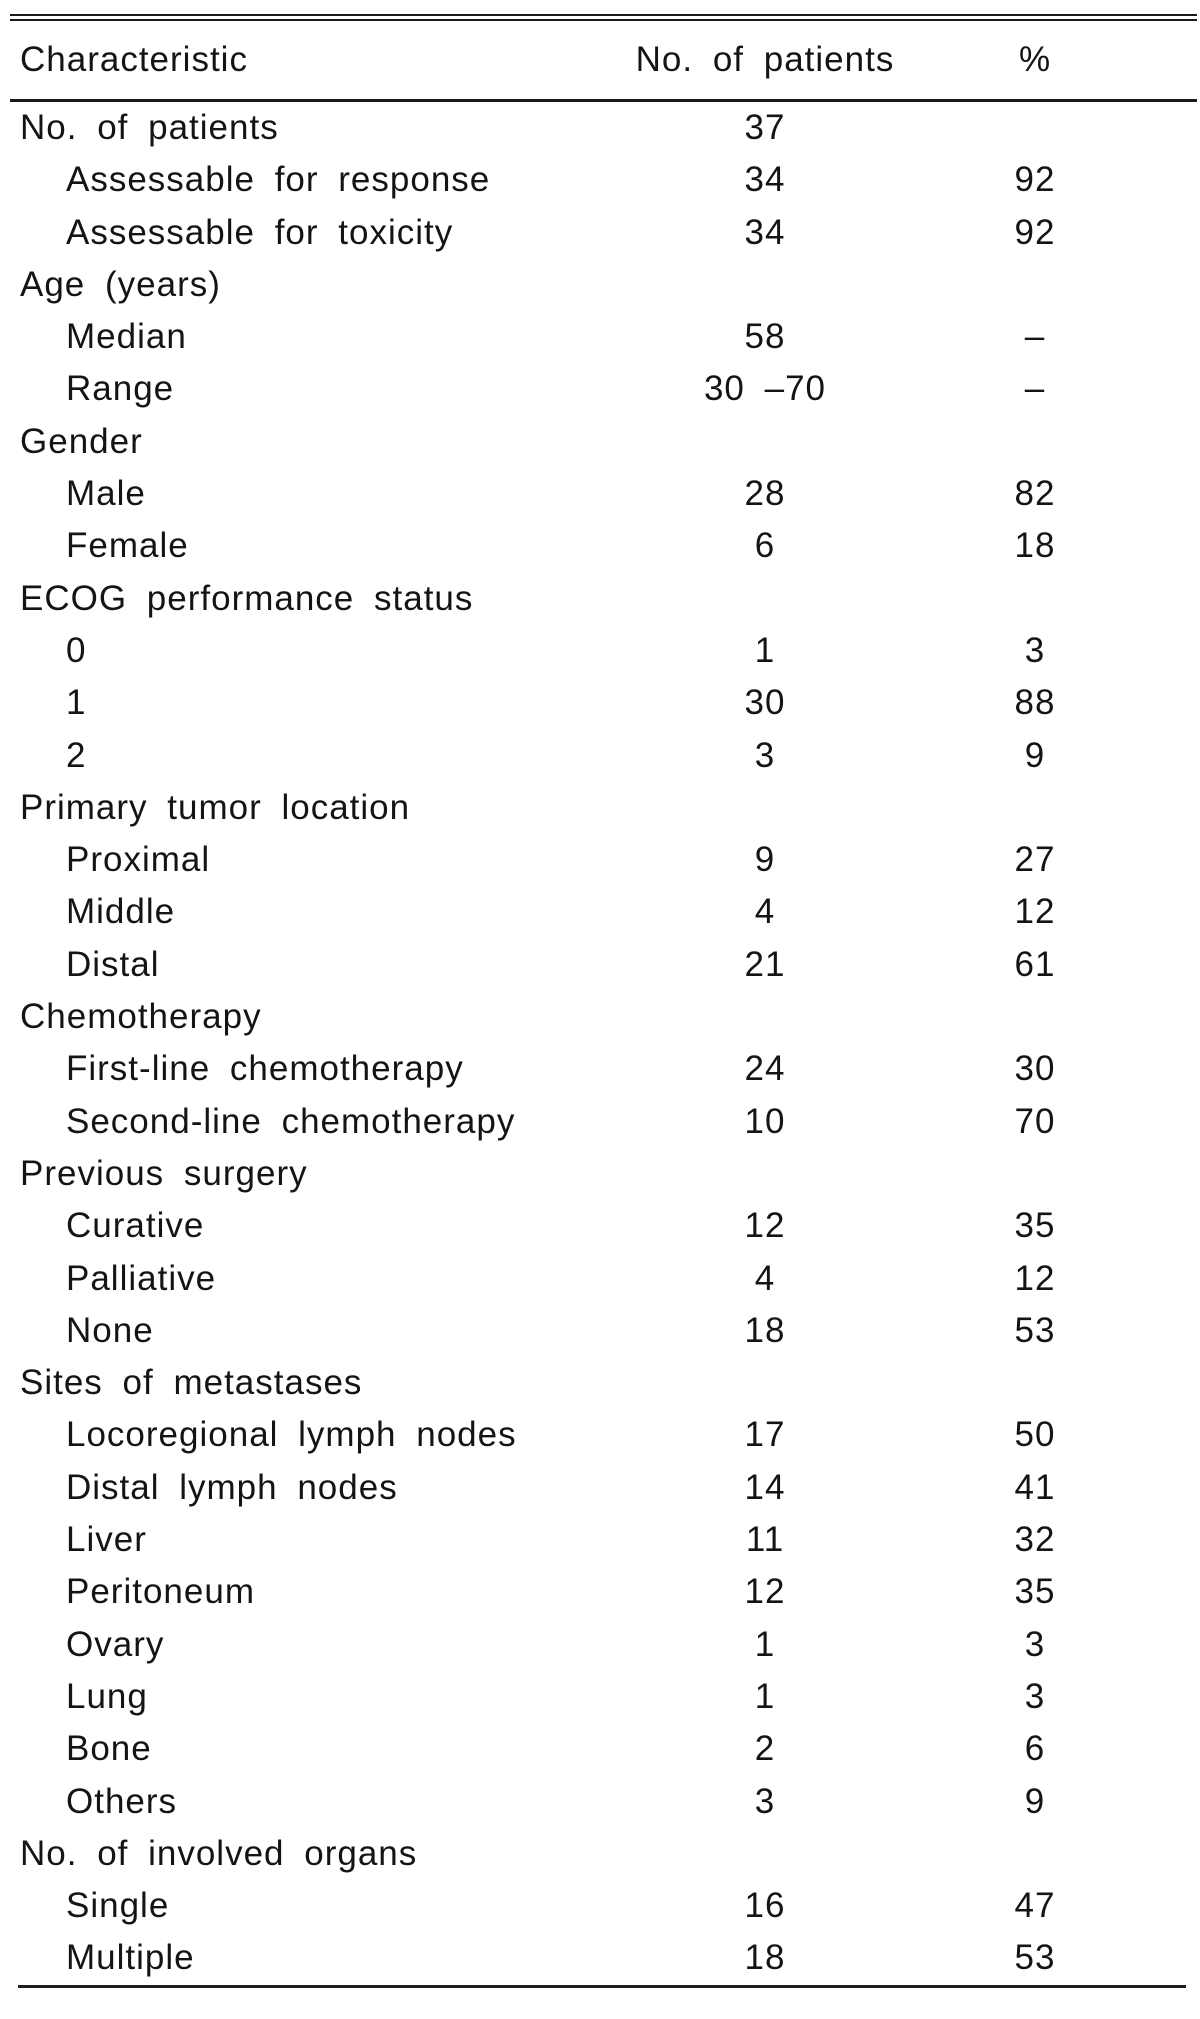 The height and width of the screenshot is (2019, 1200). What do you see at coordinates (603, 100) in the screenshot?
I see `header-separator-rule` at bounding box center [603, 100].